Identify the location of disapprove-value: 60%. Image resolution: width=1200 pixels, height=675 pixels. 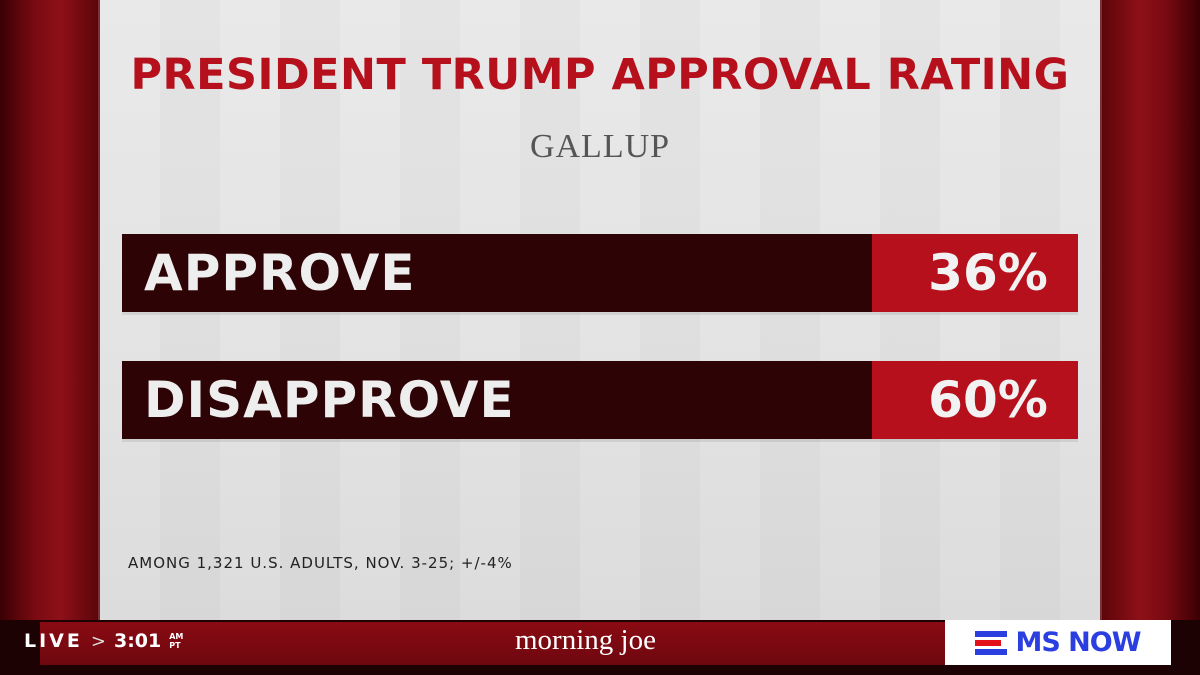
(975, 400).